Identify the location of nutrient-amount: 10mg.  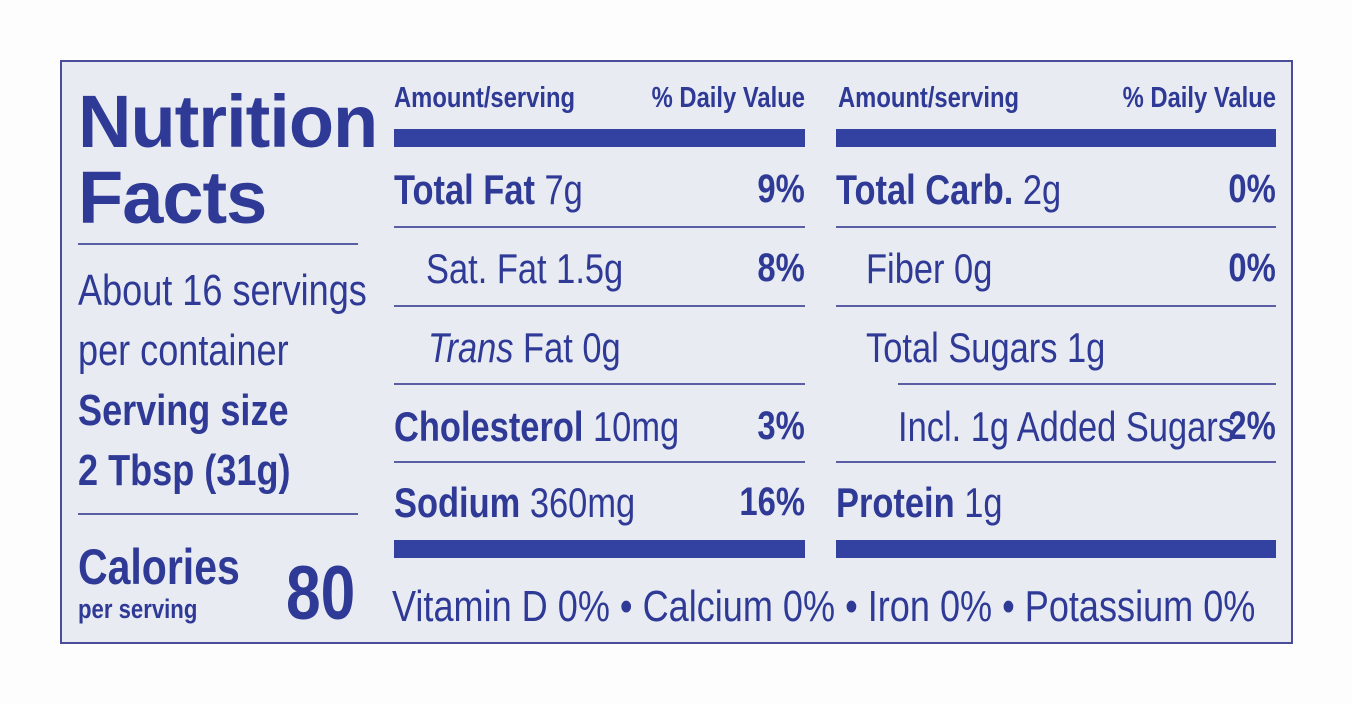
(636, 426).